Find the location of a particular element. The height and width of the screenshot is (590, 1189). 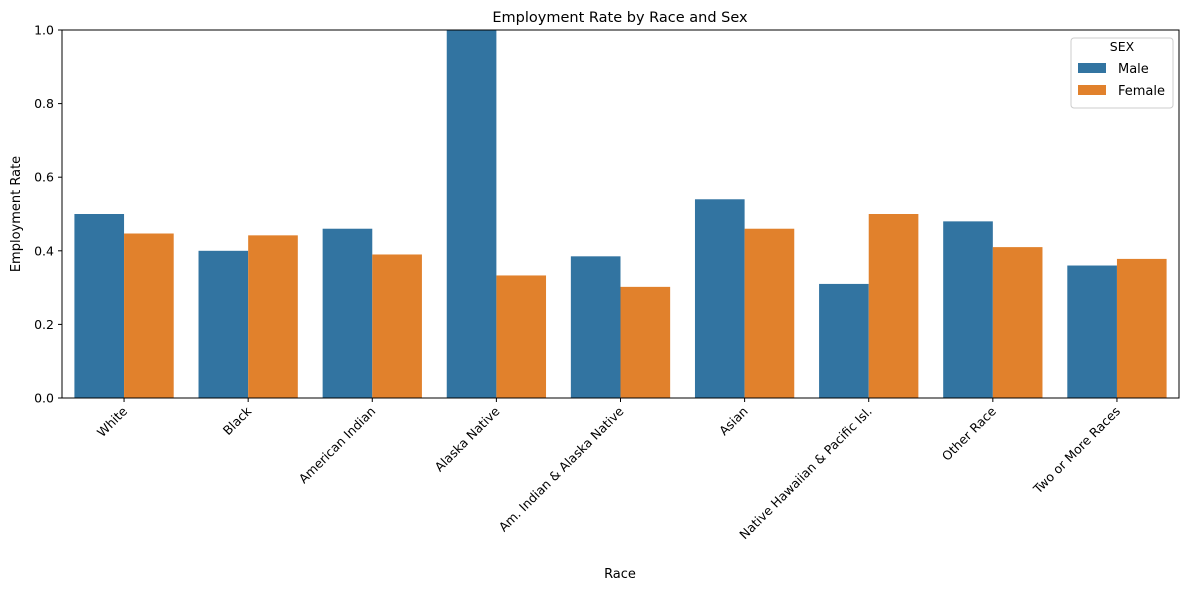

chart-title: Employment Rate by Race and Sex is located at coordinates (620, 18).